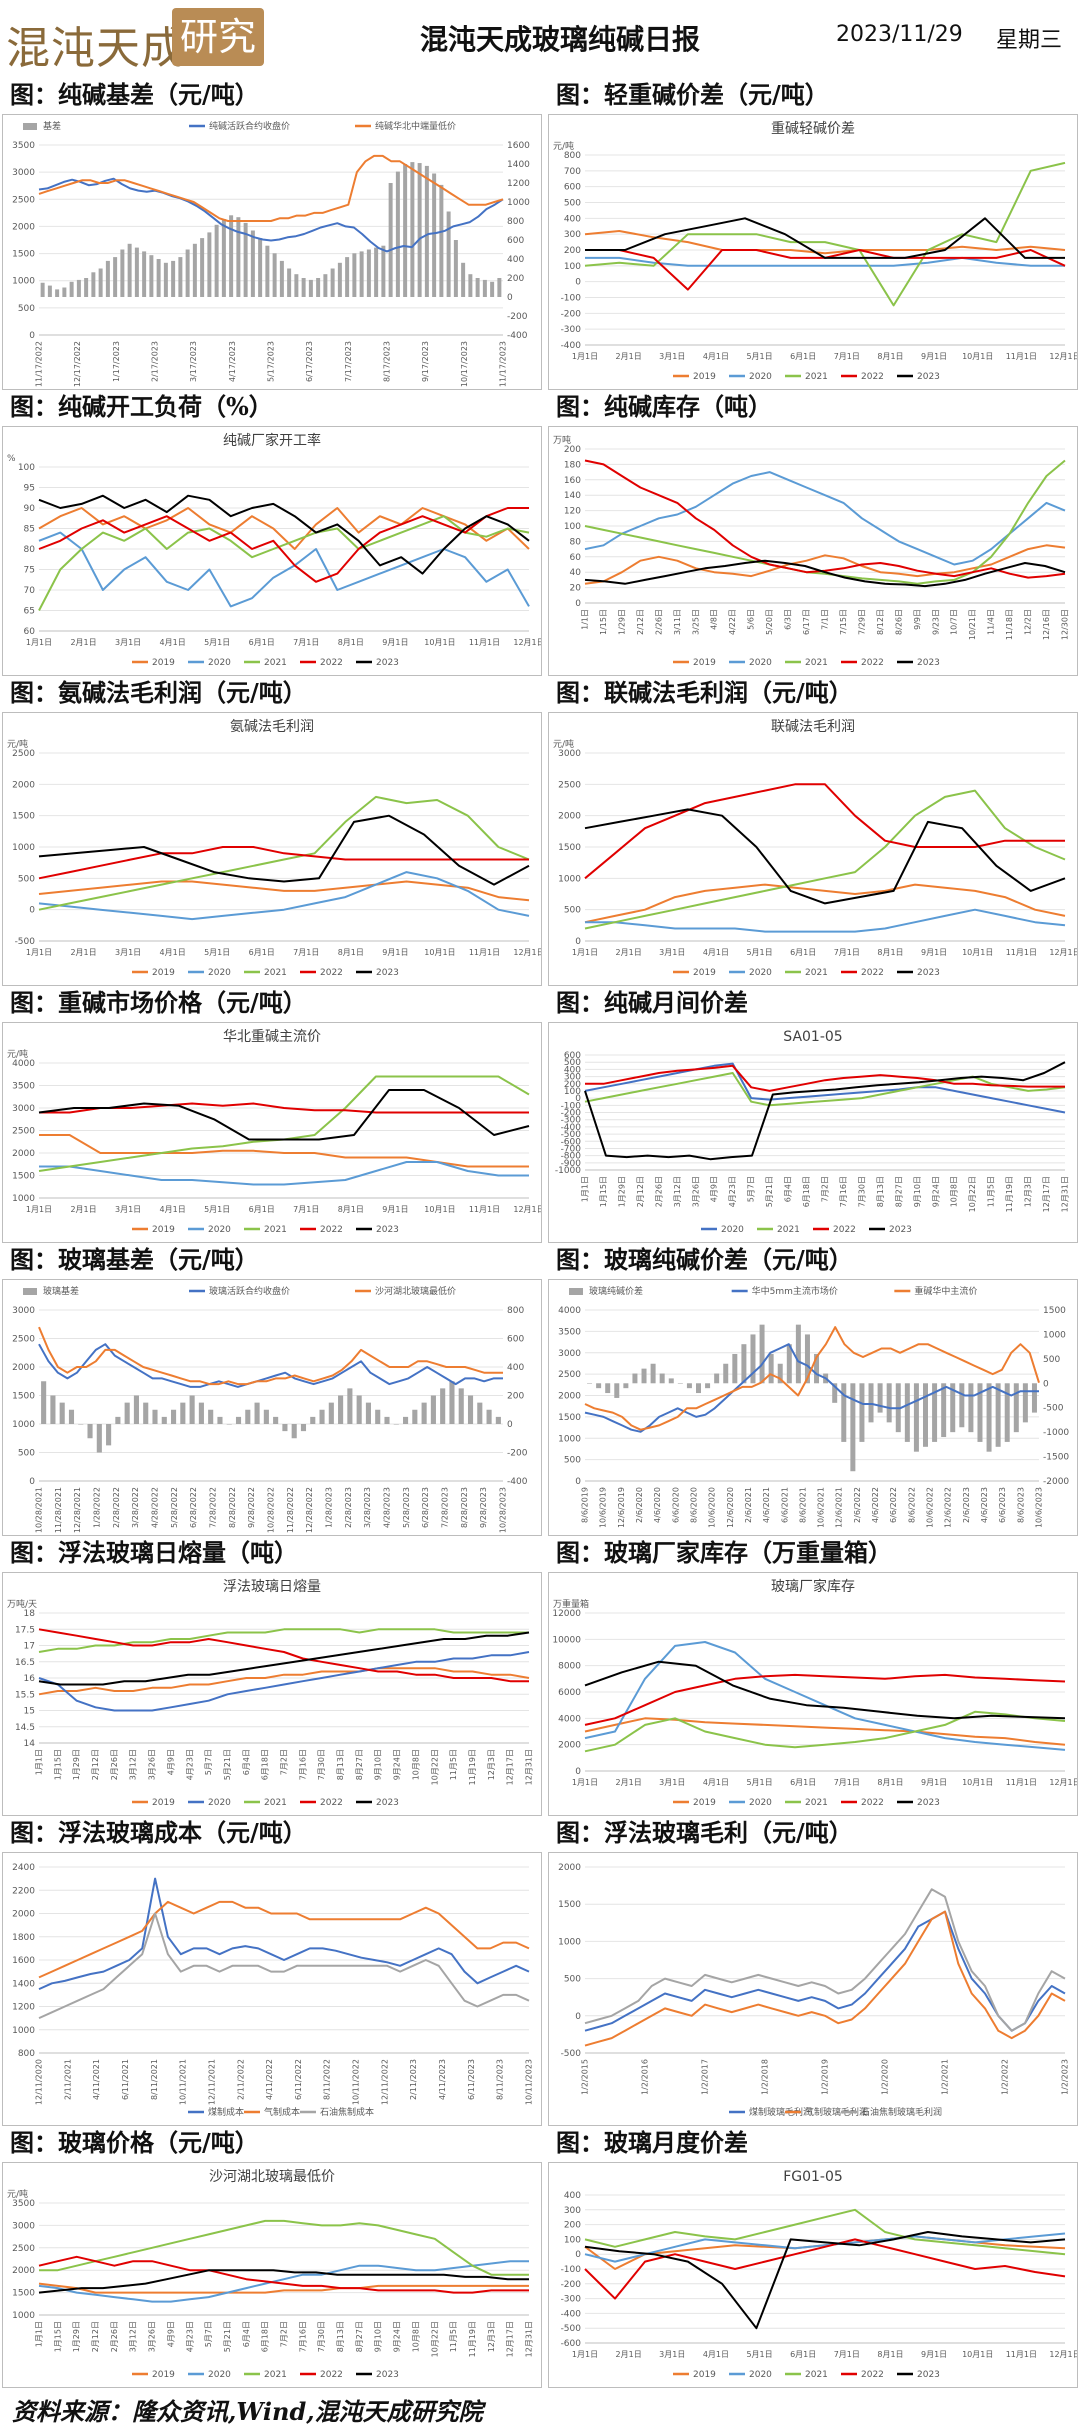 Image resolution: width=1080 pixels, height=2432 pixels. Describe the element at coordinates (901, 2112) in the screenshot. I see `legend-label: 石油焦制玻璃毛利润` at that location.